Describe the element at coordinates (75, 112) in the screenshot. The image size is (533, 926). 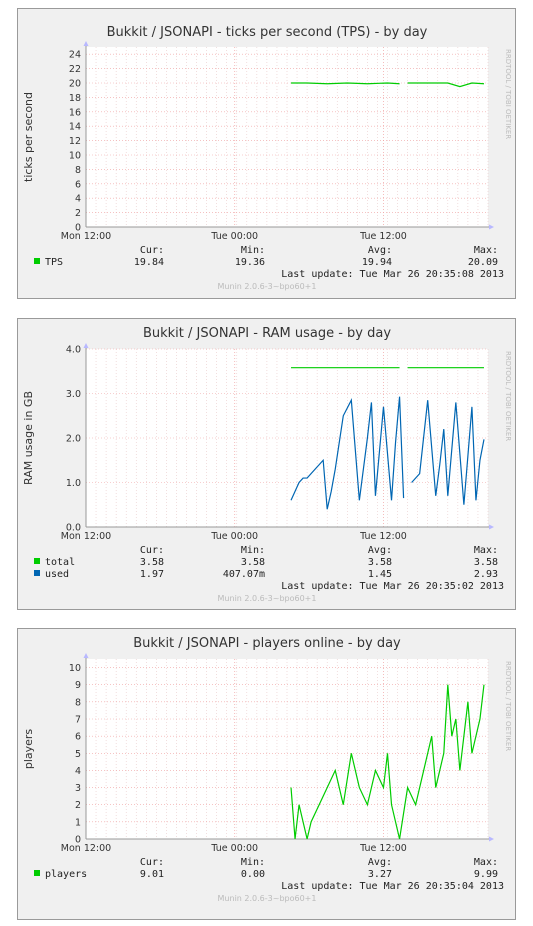
I see `y-tick-label: 16` at that location.